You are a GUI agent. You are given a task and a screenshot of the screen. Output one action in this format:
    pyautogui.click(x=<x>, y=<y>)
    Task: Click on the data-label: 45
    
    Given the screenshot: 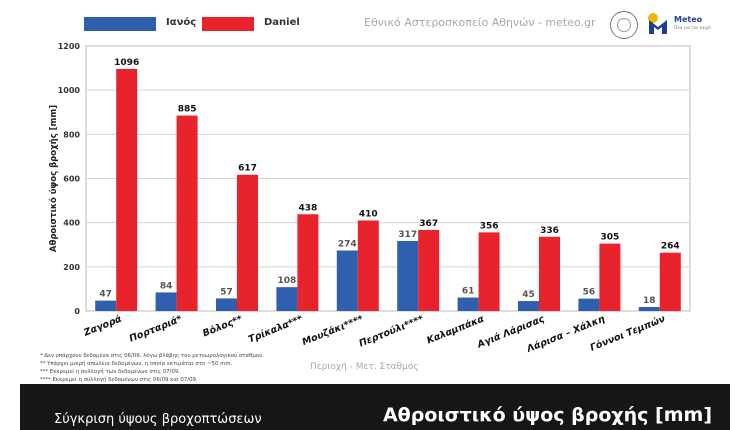 What is the action you would take?
    pyautogui.click(x=528, y=295)
    